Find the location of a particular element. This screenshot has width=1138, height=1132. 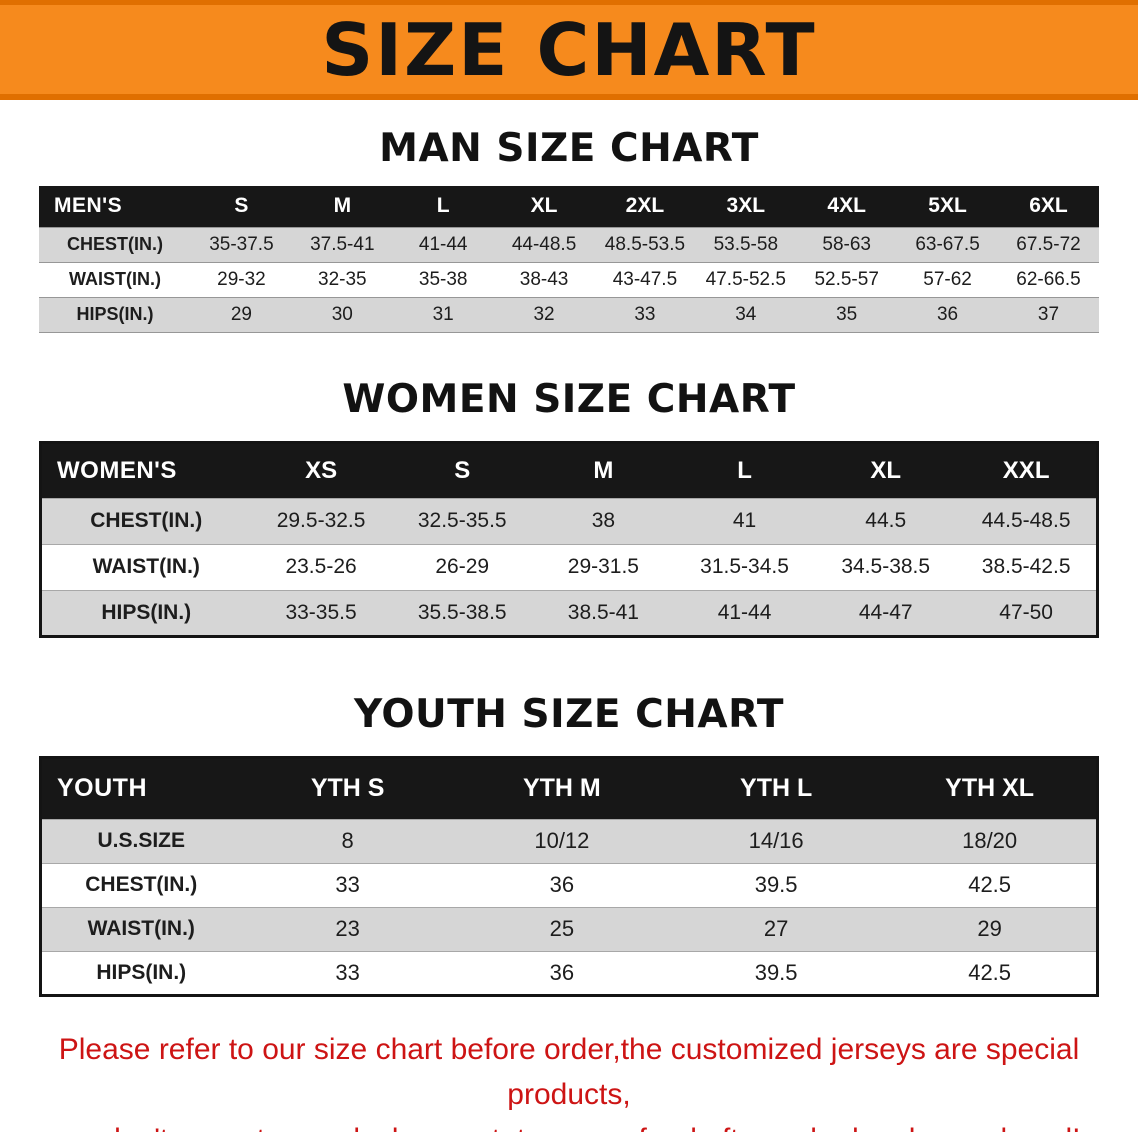

table-cell: 35-37.5 is located at coordinates (241, 244).